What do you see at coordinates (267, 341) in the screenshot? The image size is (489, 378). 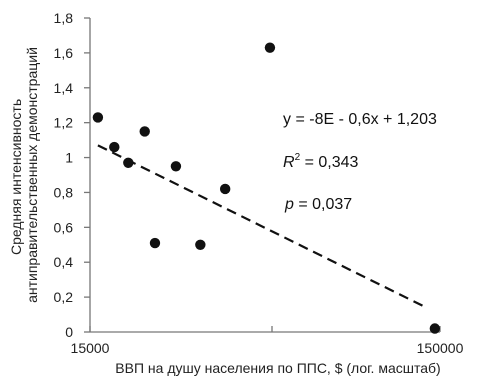 I see `x-axis-ticks: 15000 150000` at bounding box center [267, 341].